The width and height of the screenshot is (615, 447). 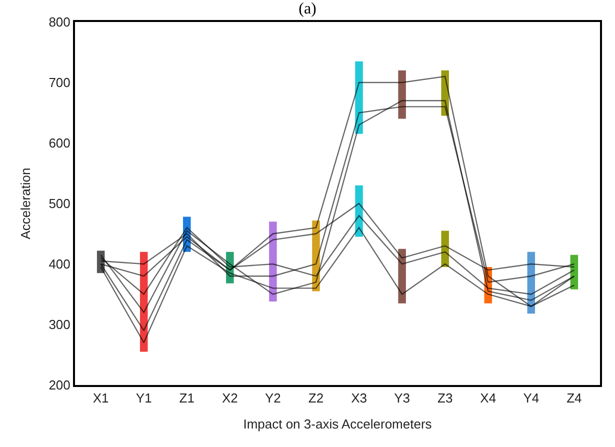 I want to click on x-tick-label: Z1, so click(x=186, y=398).